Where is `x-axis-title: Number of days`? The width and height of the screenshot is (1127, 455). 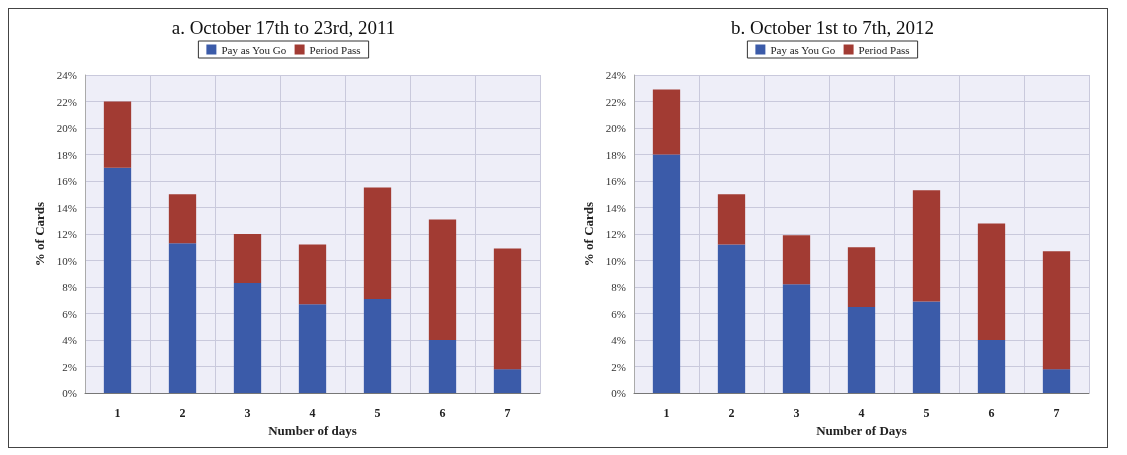 x-axis-title: Number of days is located at coordinates (312, 430).